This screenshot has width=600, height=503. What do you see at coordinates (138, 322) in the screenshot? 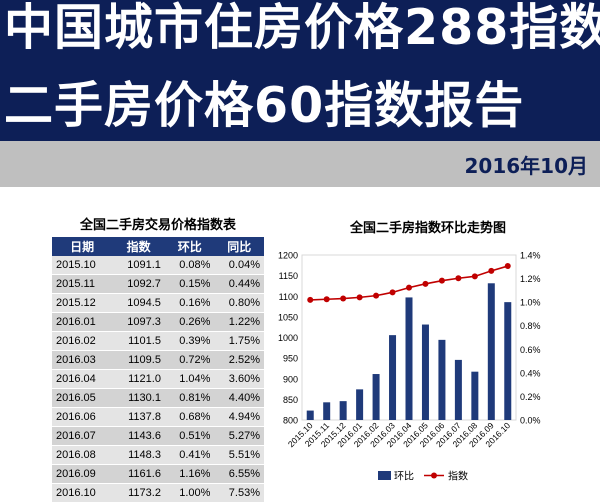
I see `cell-index: 1097.3` at bounding box center [138, 322].